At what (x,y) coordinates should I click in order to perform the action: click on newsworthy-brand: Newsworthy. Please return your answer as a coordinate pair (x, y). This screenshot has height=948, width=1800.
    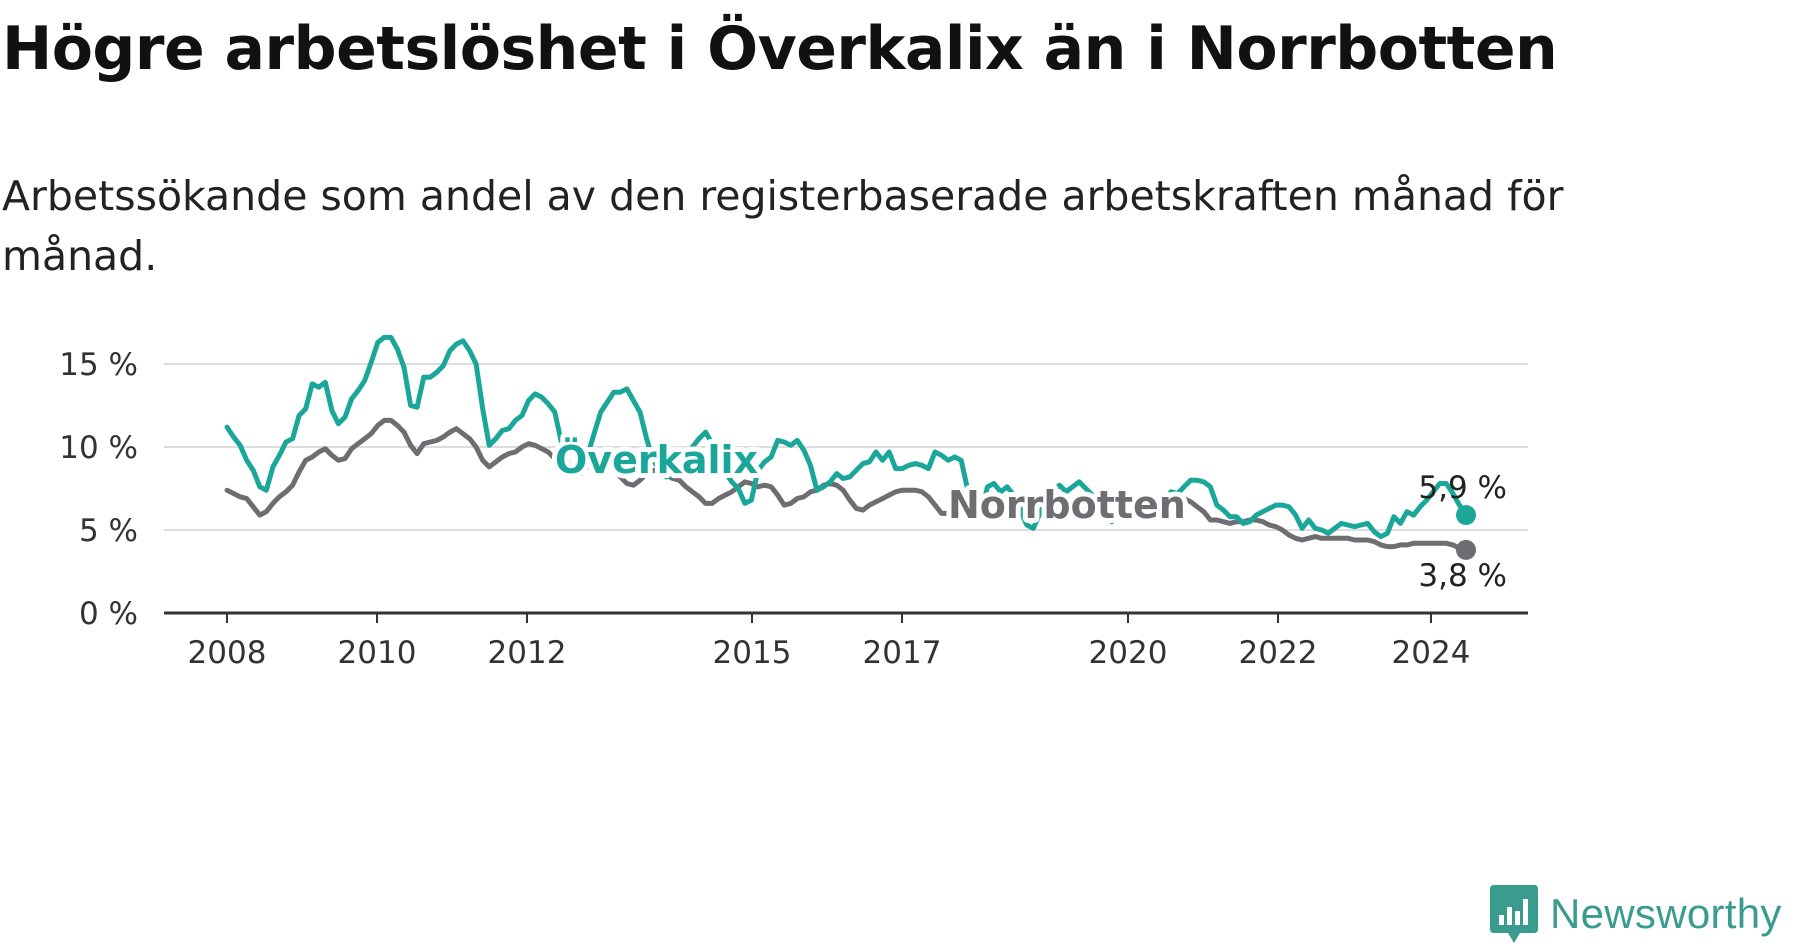
    Looking at the image, I should click on (1636, 914).